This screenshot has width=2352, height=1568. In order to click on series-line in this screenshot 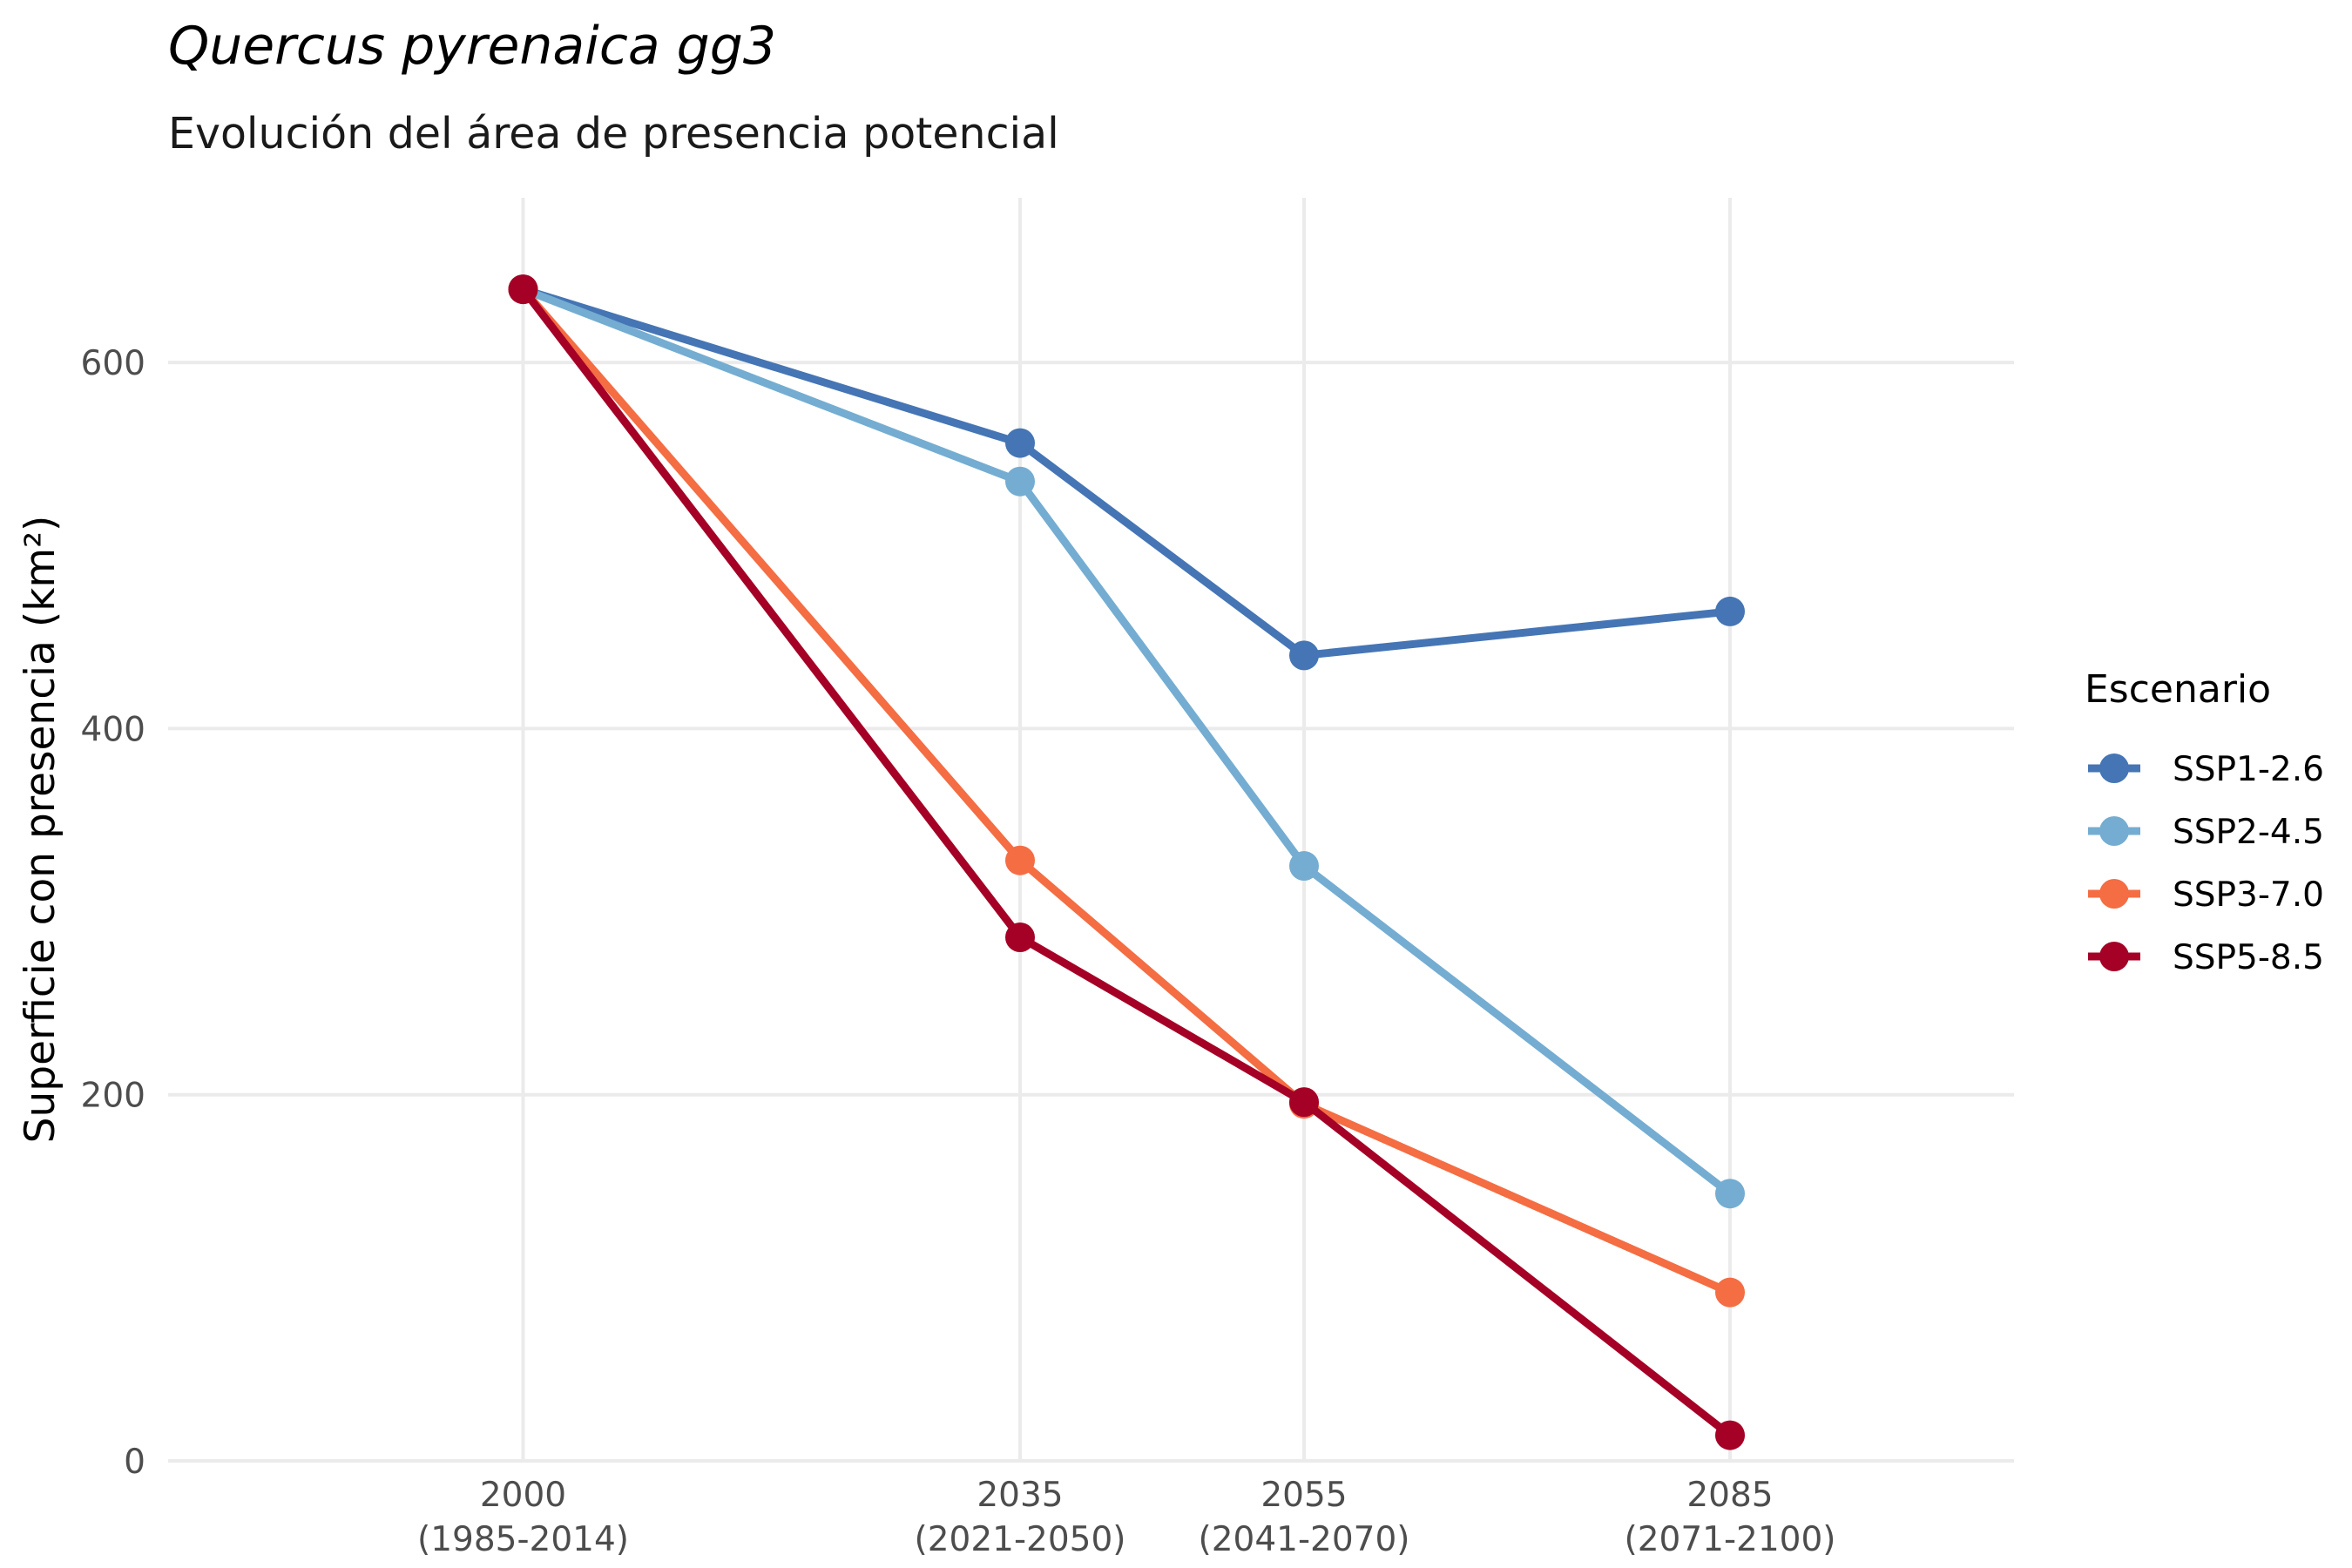, I will do `click(1126, 472)`.